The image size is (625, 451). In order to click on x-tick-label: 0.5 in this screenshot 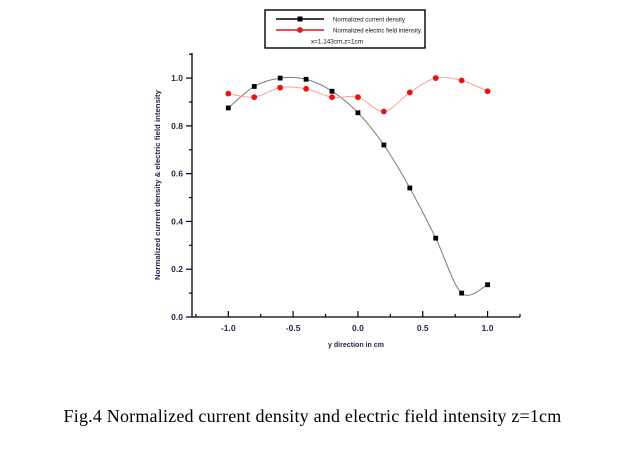, I will do `click(423, 328)`.